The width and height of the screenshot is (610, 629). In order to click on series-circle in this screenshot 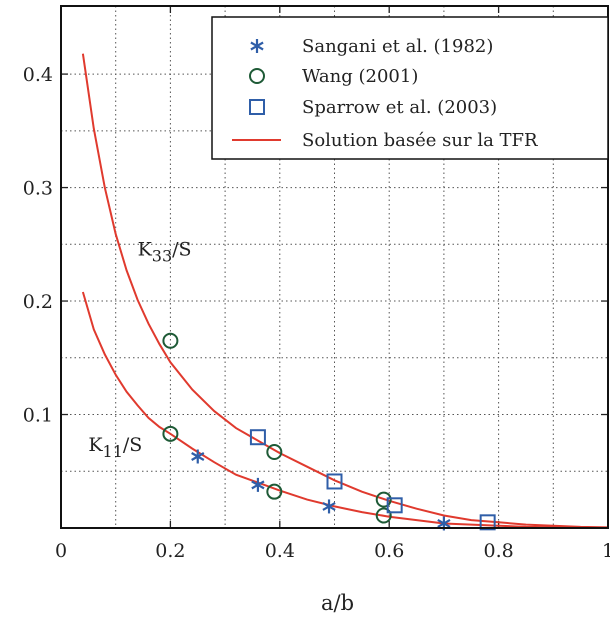, I will do `click(277, 428)`.